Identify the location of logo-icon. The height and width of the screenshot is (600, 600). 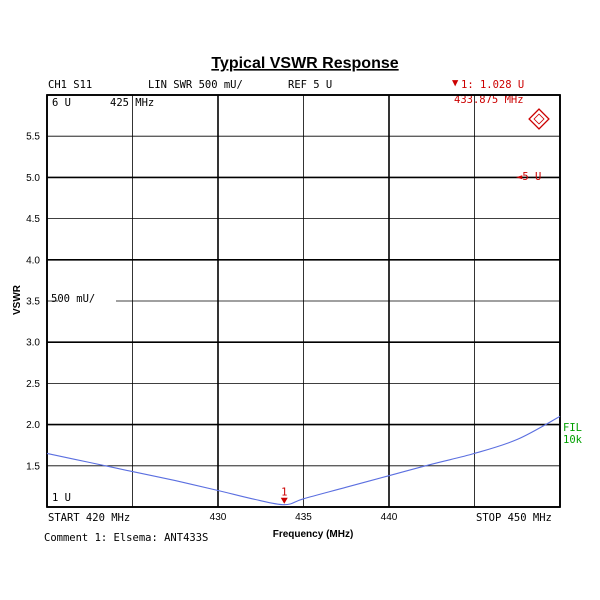
(539, 119).